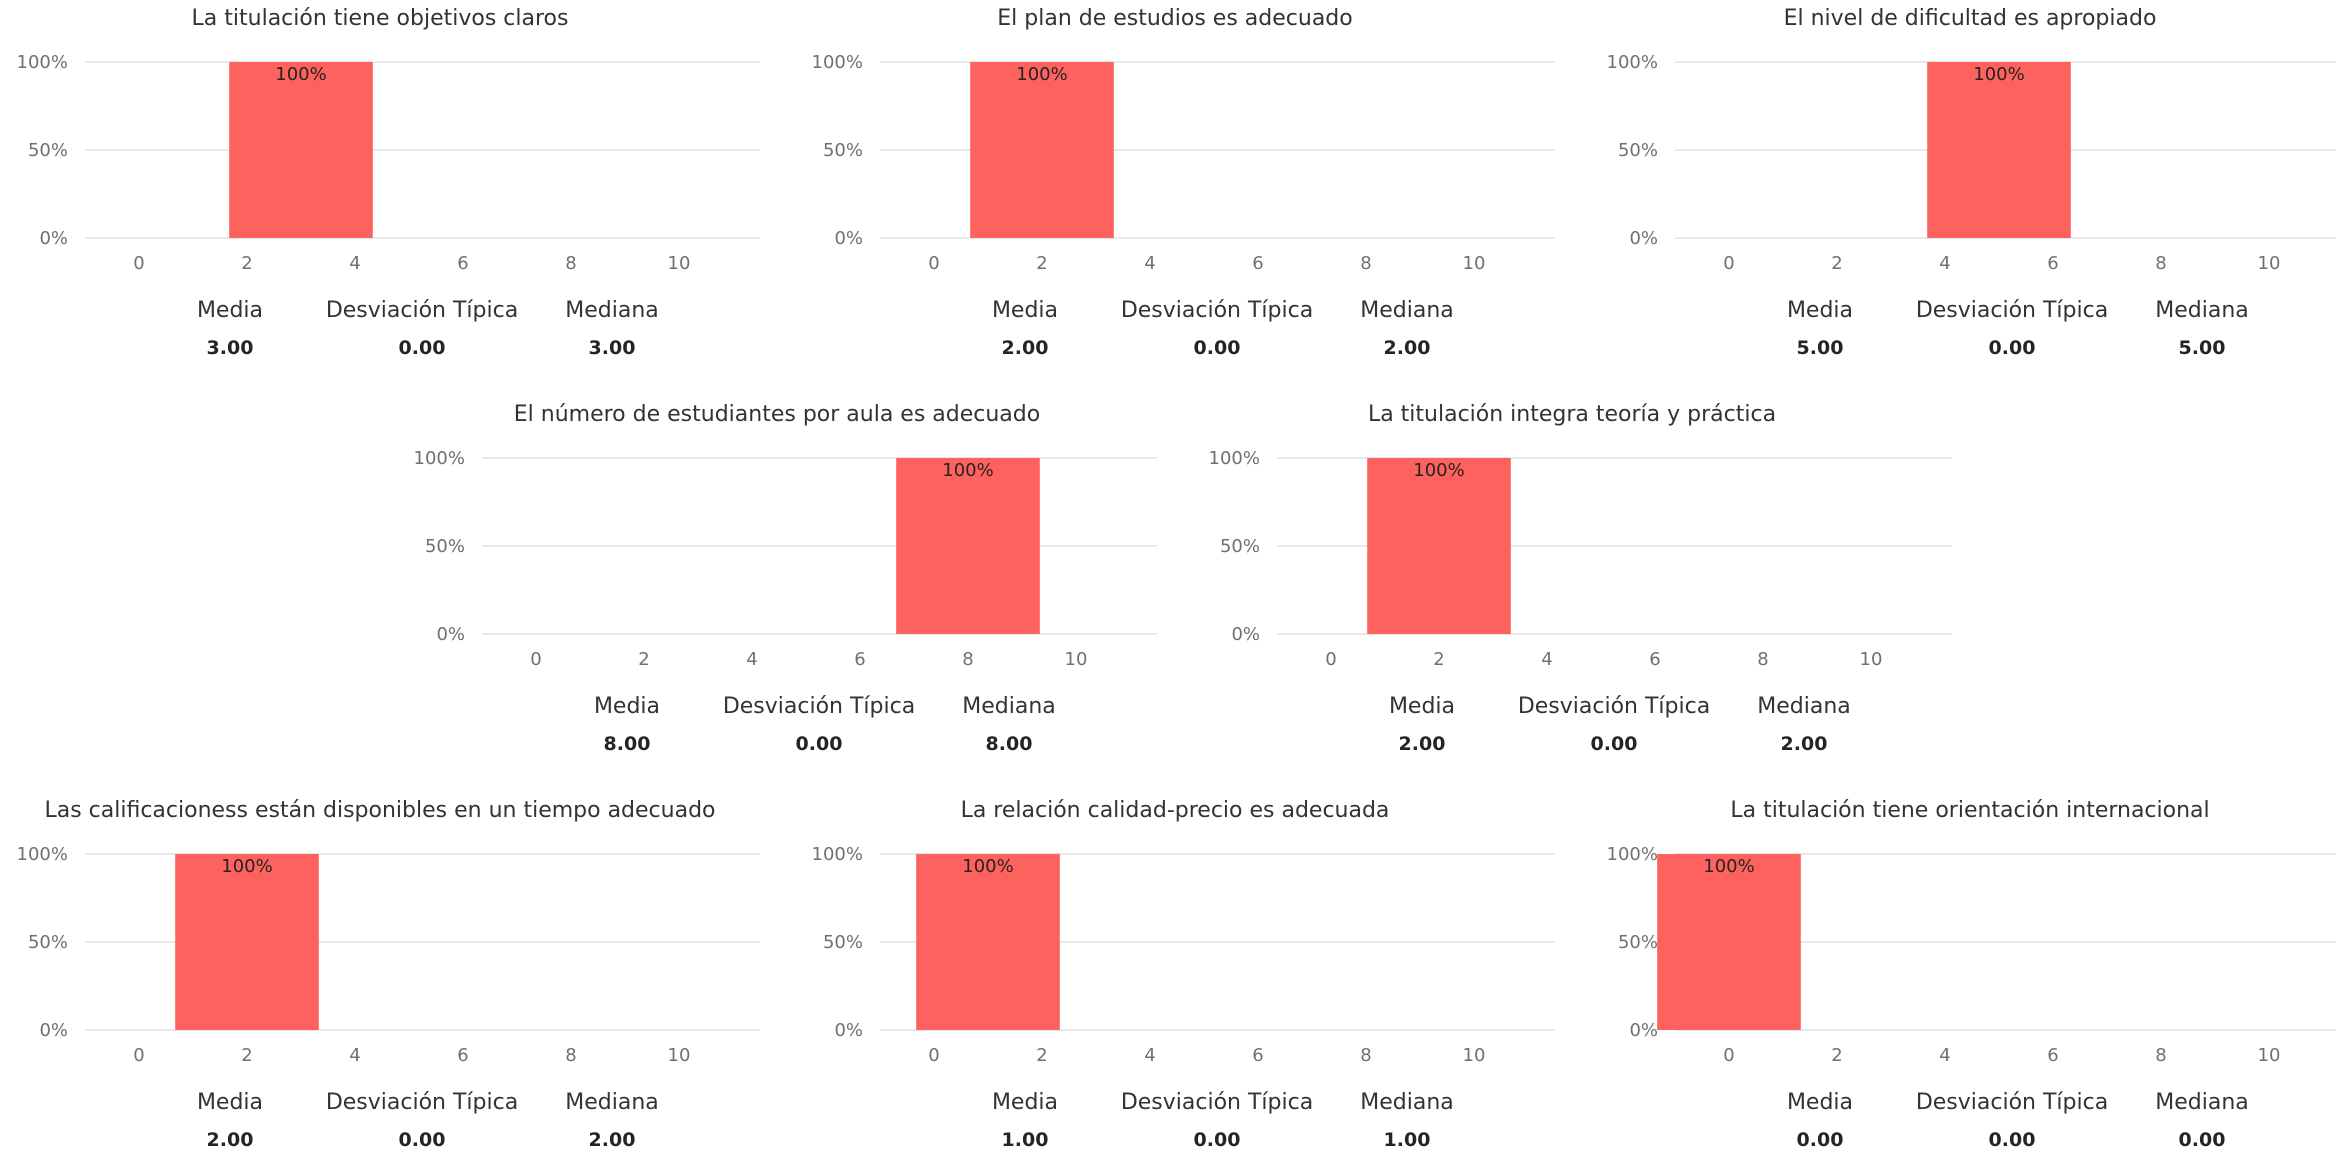 This screenshot has height=1162, width=2336. I want to click on stat-value-median: 5.00, so click(2202, 348).